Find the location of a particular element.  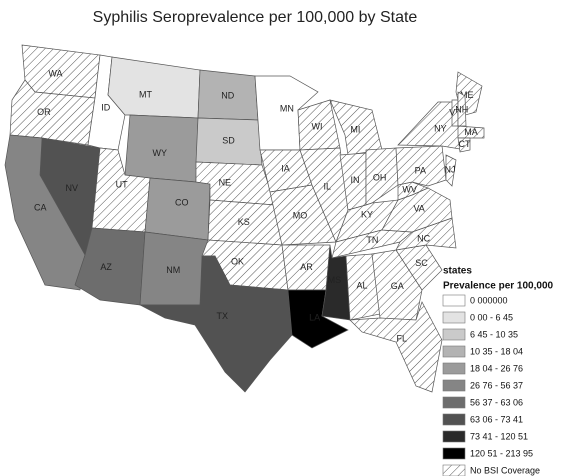

state-label: PA is located at coordinates (420, 171).